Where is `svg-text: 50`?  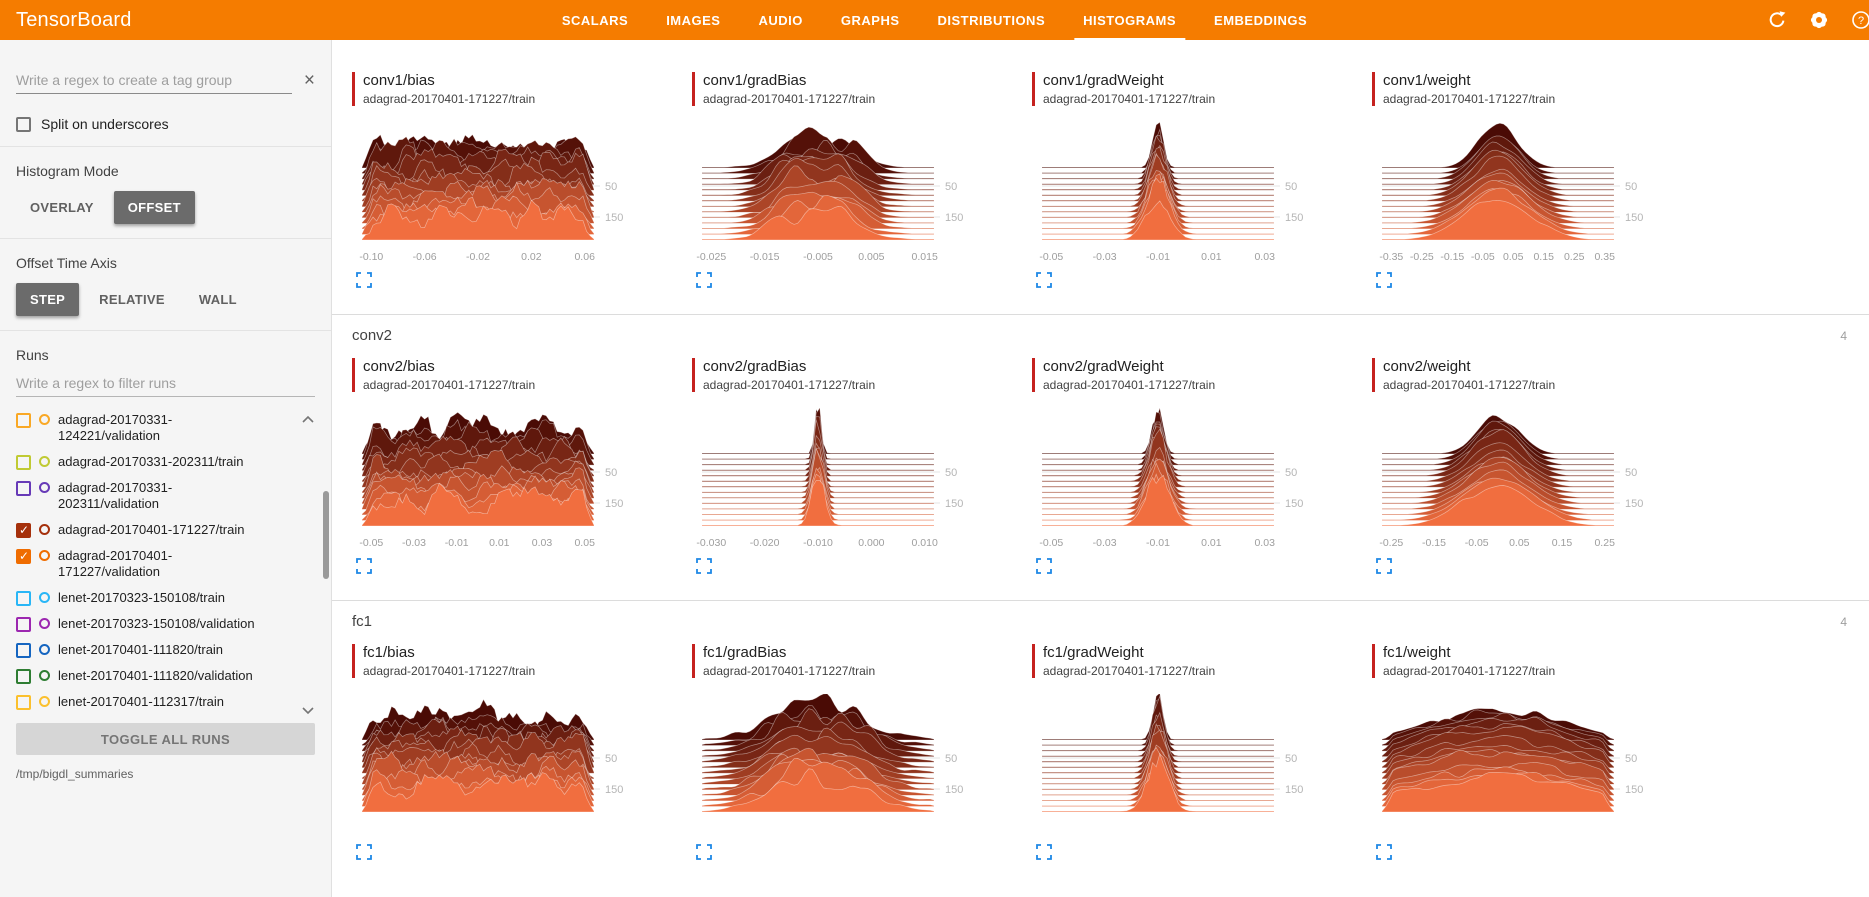
svg-text: 50 is located at coordinates (1291, 187).